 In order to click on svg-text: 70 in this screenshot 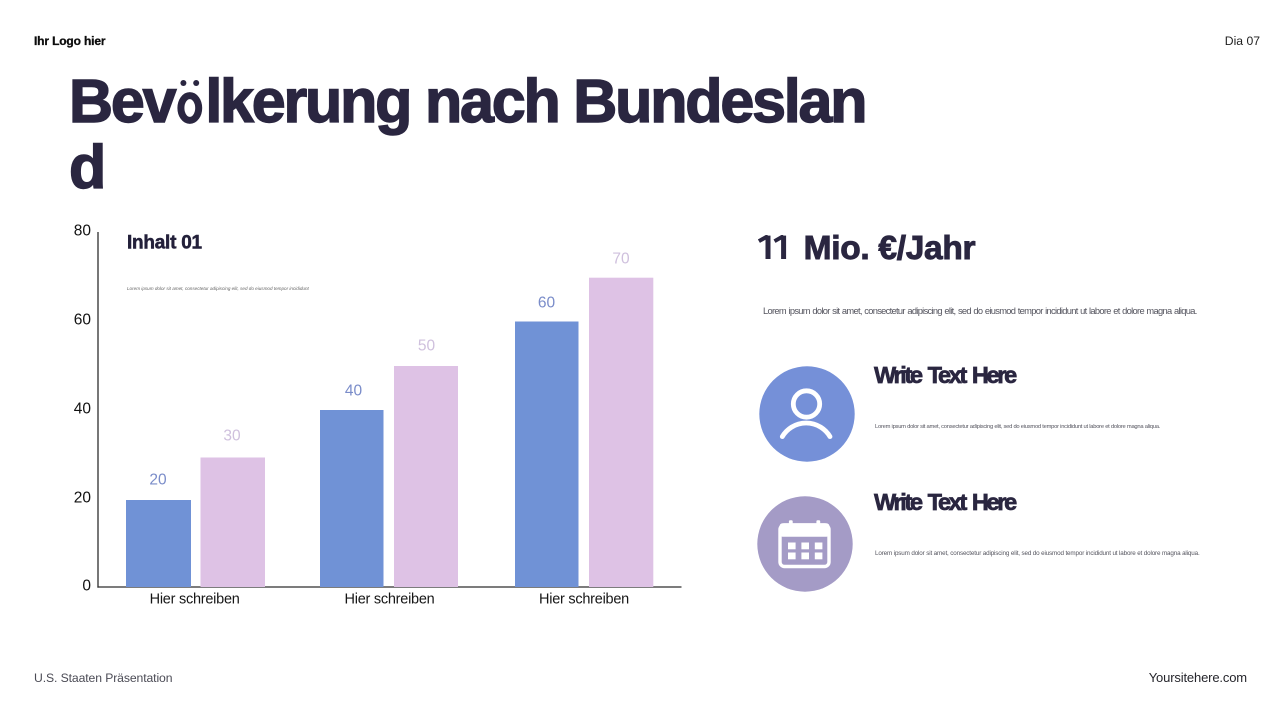, I will do `click(621, 259)`.